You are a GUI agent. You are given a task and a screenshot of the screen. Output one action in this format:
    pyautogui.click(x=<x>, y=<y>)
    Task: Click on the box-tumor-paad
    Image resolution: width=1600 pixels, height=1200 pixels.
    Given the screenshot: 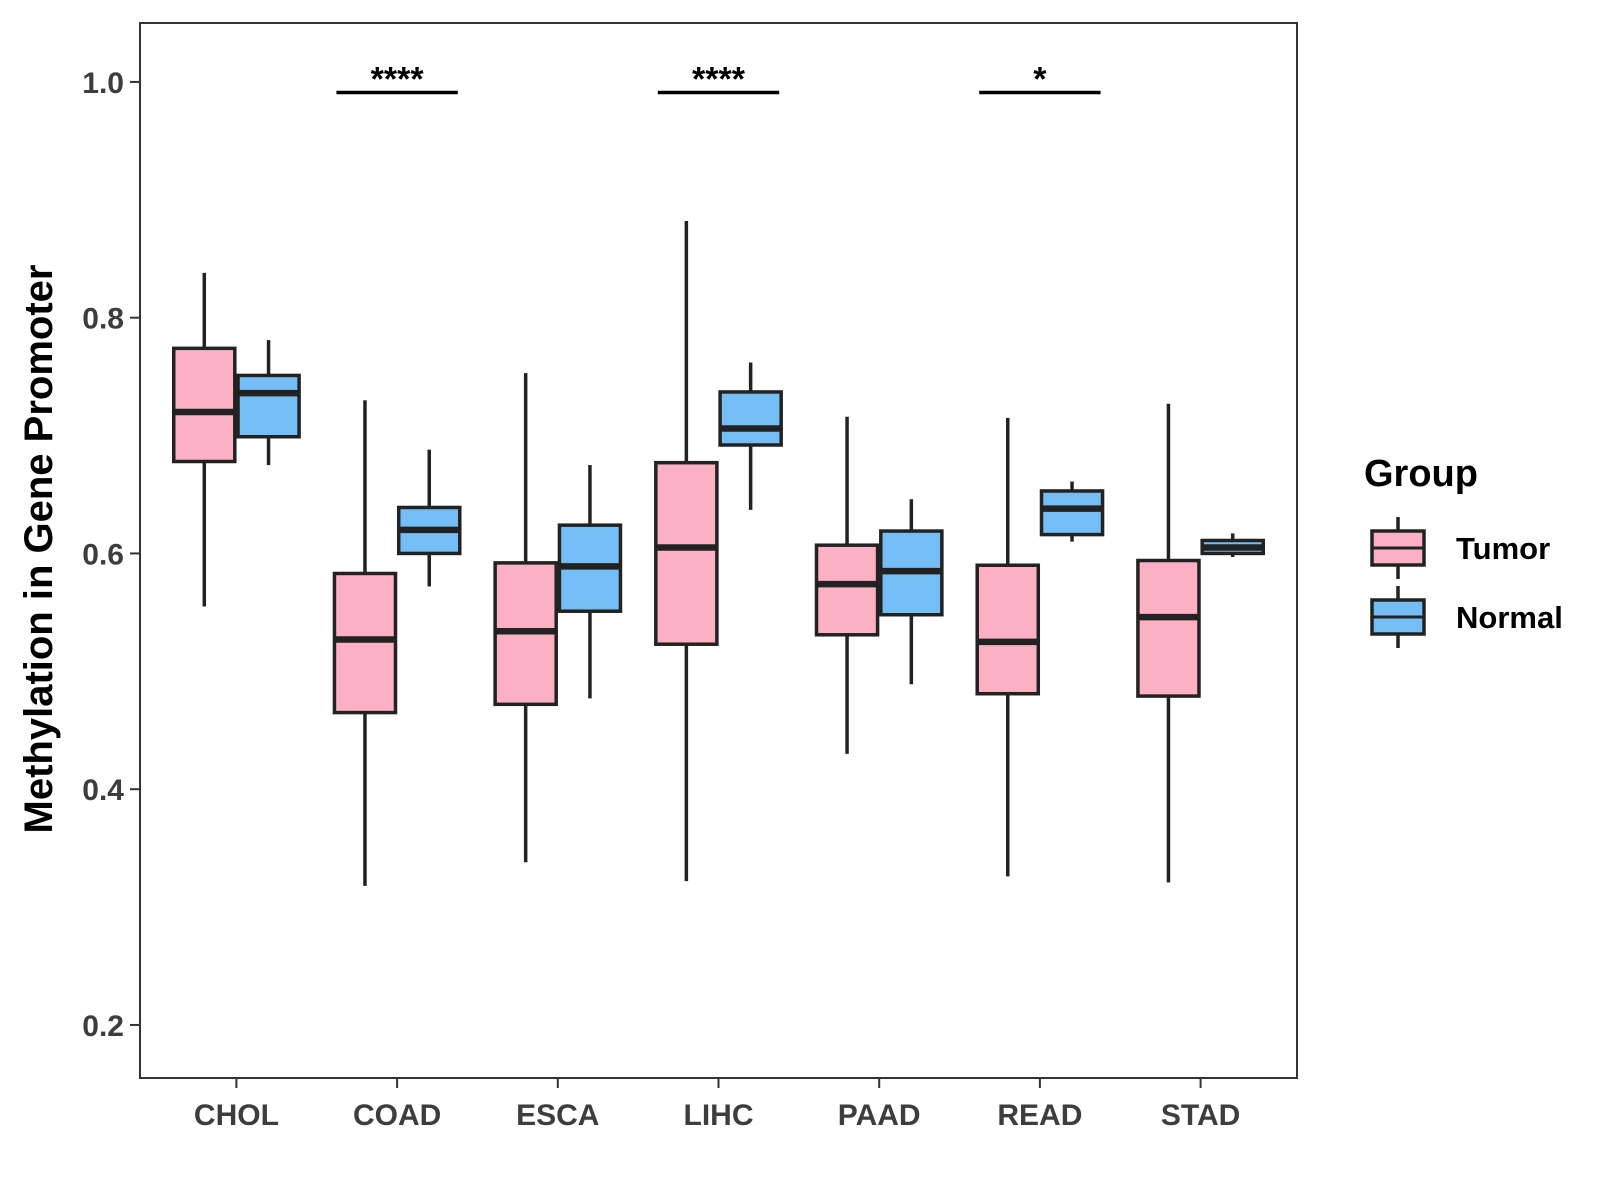 What is the action you would take?
    pyautogui.click(x=847, y=585)
    